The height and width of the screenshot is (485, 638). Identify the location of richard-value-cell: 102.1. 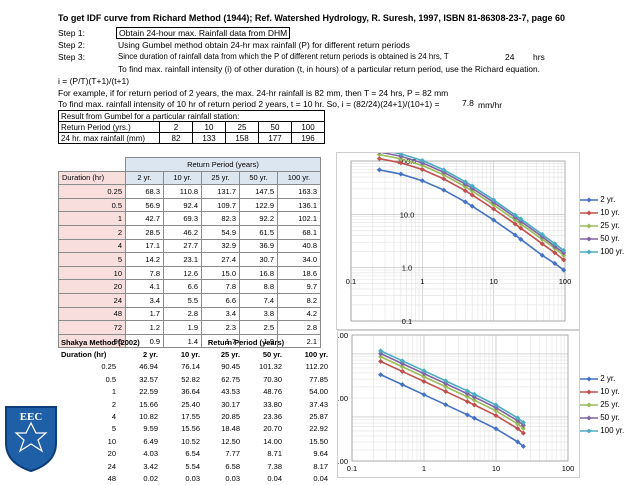
(299, 218).